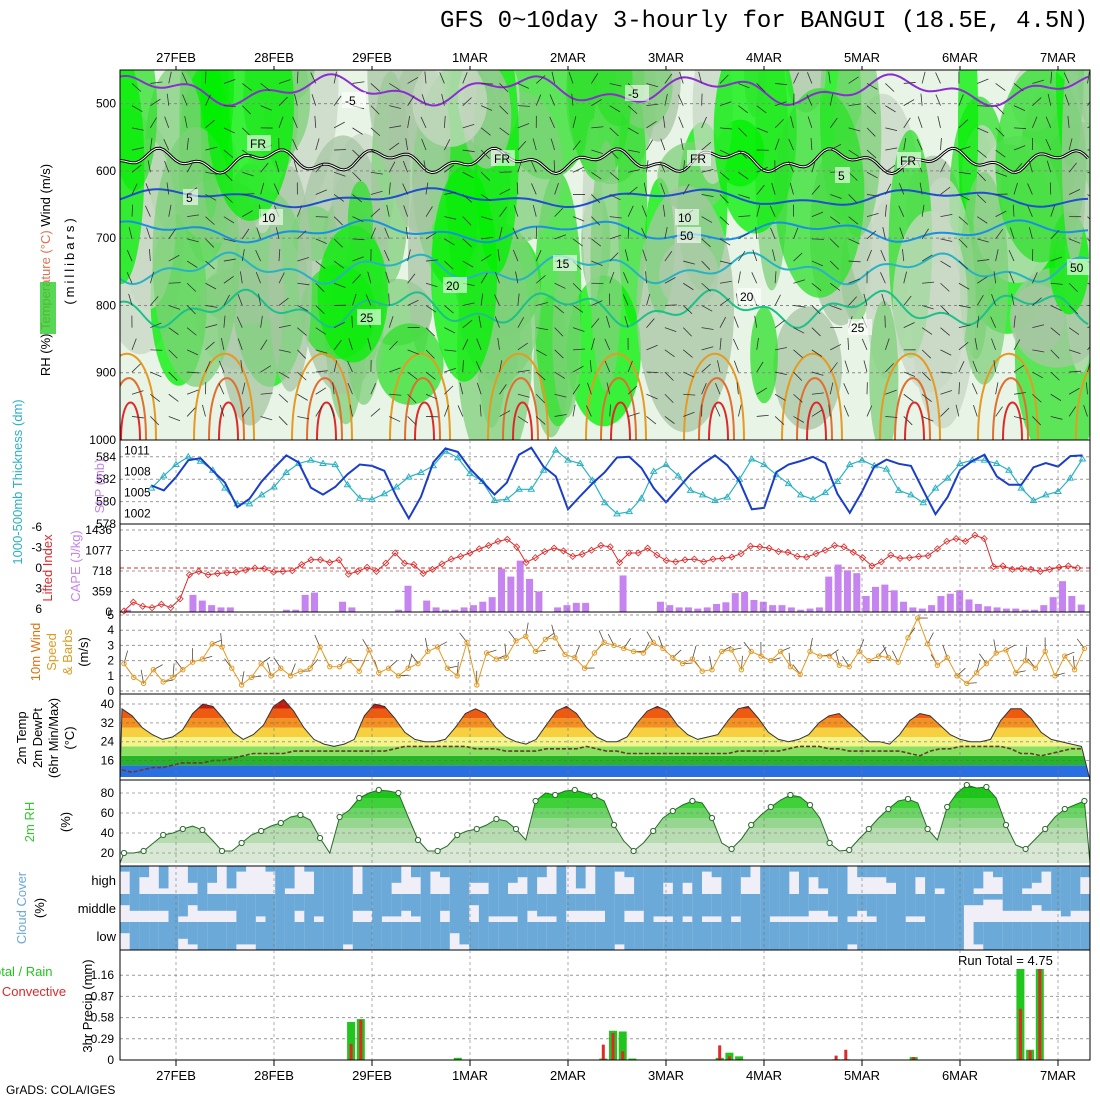 This screenshot has width=1100, height=1100. I want to click on wind-ylabel-part: 10m Wind, so click(35, 652).